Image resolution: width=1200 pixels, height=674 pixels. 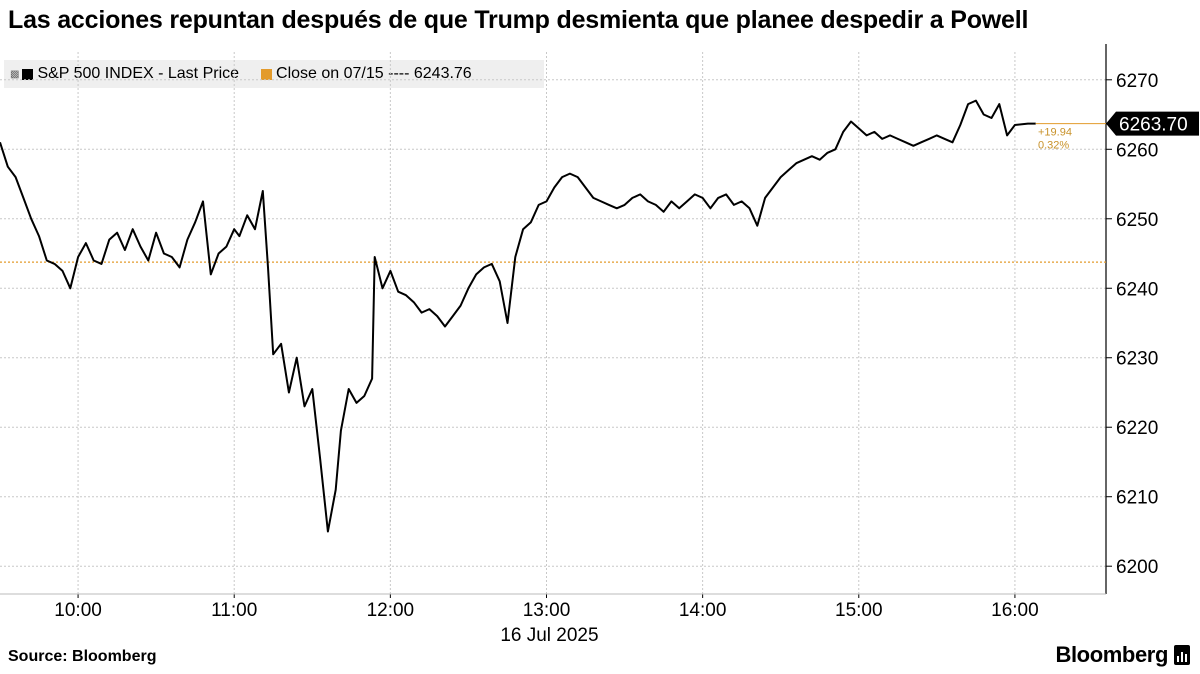 I want to click on legend-item-series: ▩ S&P 500 INDEX - Last Price, so click(x=124, y=74).